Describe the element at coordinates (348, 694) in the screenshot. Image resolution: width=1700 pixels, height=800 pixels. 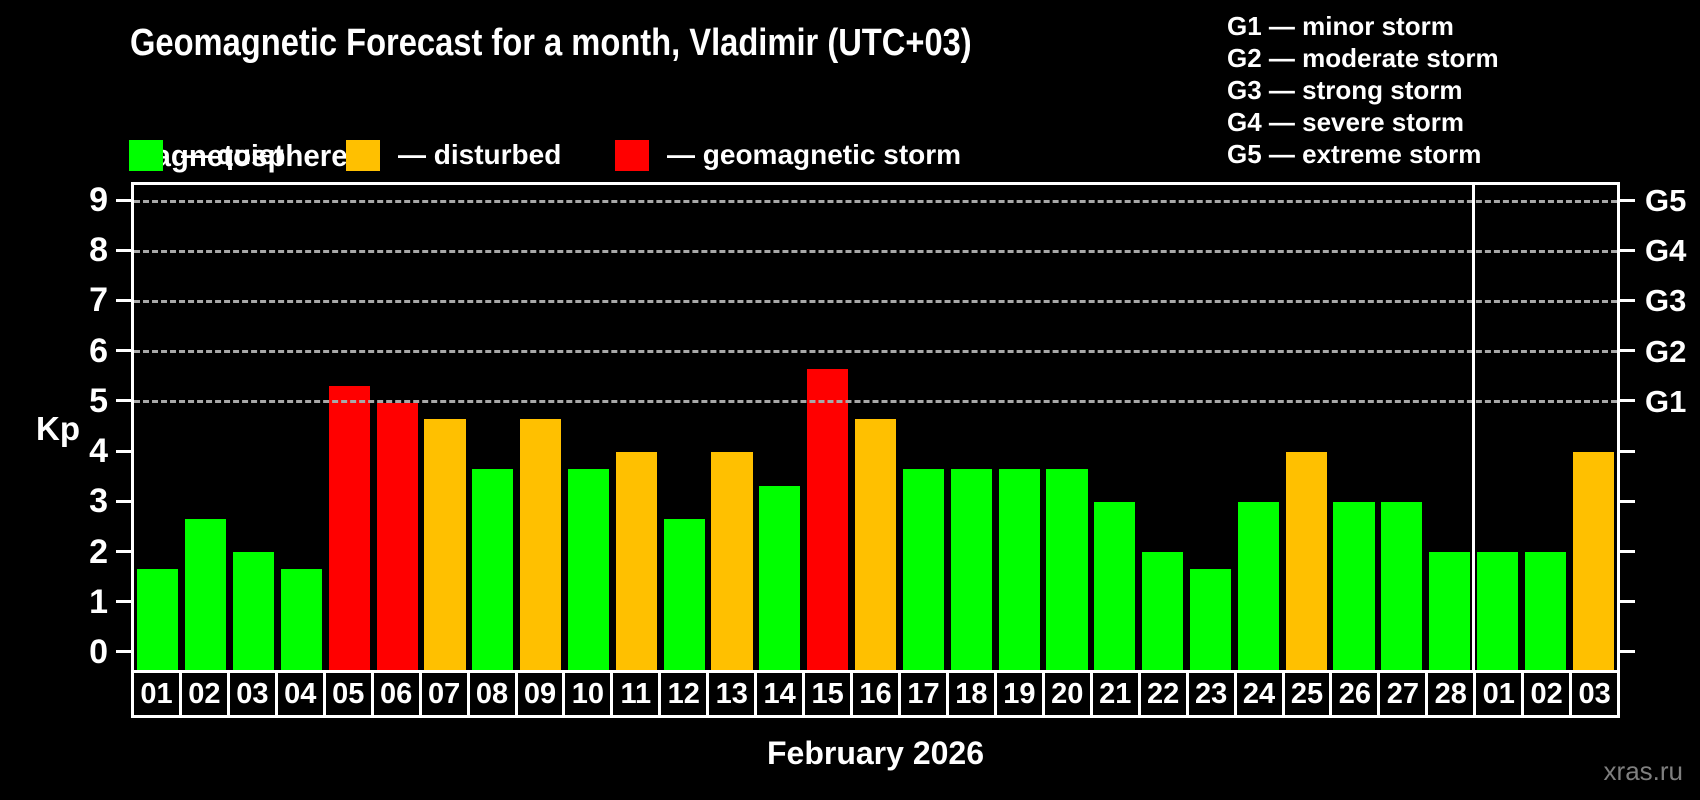
I see `day-label-05: 05` at that location.